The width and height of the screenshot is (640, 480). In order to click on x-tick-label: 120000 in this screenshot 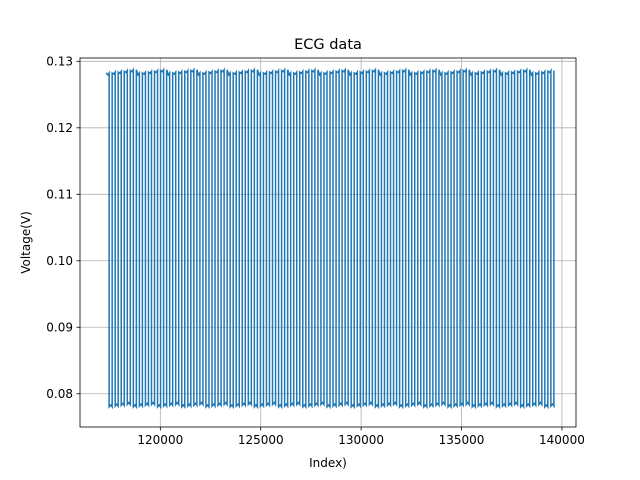, I will do `click(160, 440)`.